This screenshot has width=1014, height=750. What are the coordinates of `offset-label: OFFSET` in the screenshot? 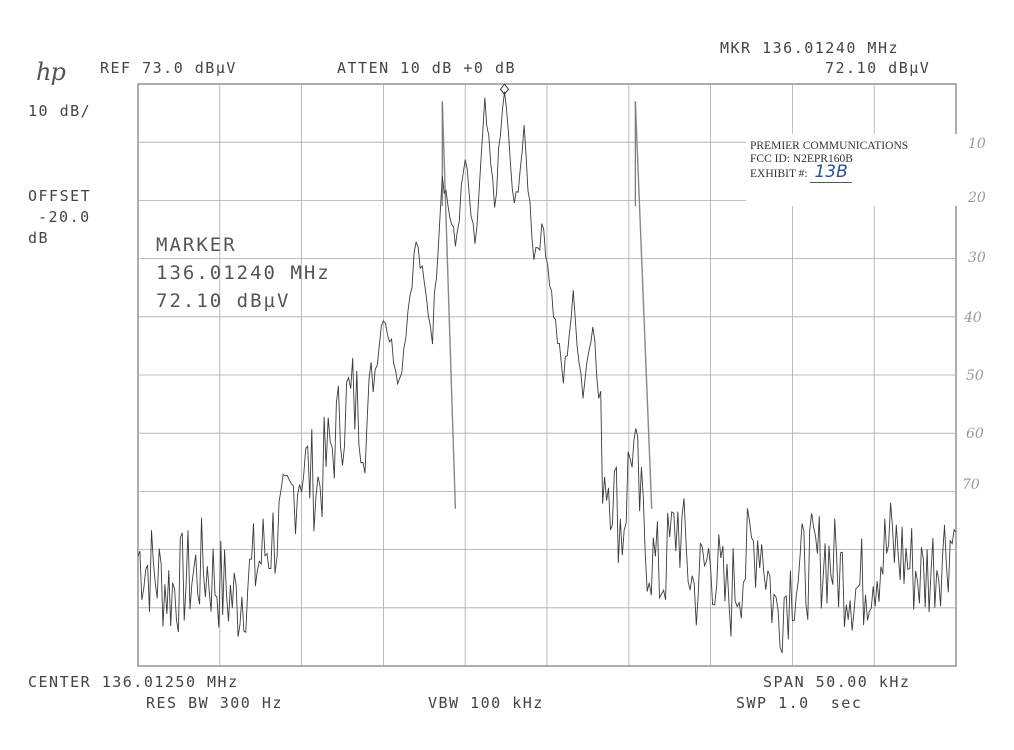 It's located at (60, 196).